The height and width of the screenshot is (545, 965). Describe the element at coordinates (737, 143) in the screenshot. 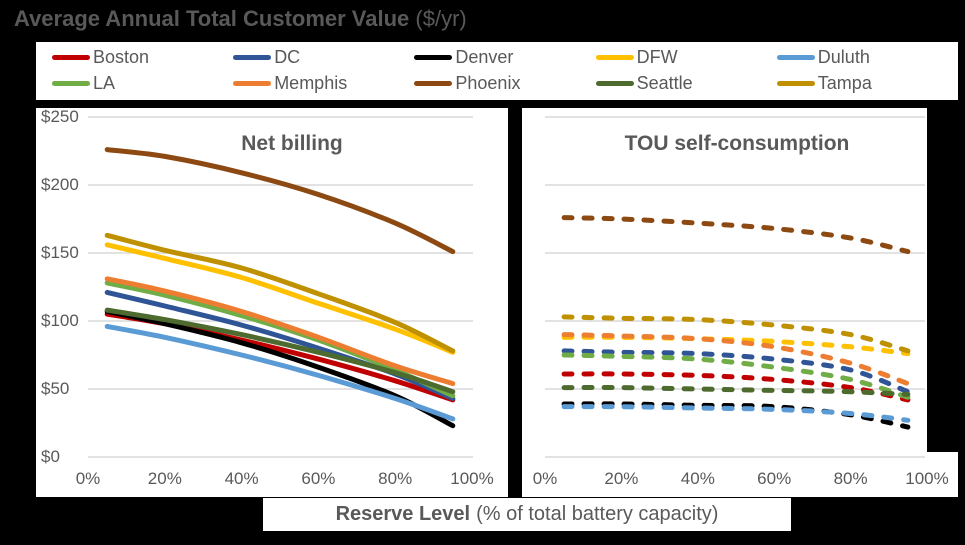

I see `tou-title: TOU self-consumption` at that location.